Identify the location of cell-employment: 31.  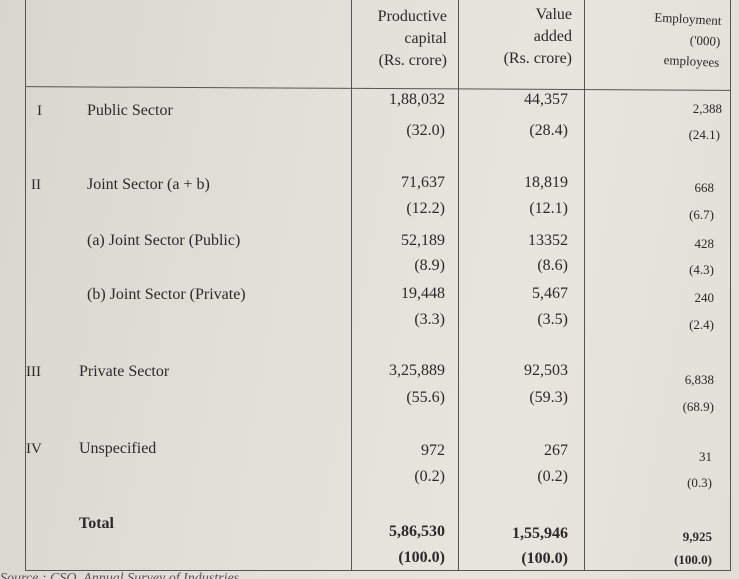
(705, 456).